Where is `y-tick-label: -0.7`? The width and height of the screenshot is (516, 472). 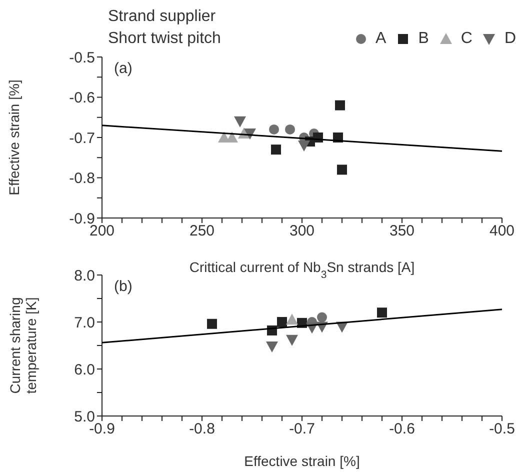 y-tick-label: -0.7 is located at coordinates (82, 138).